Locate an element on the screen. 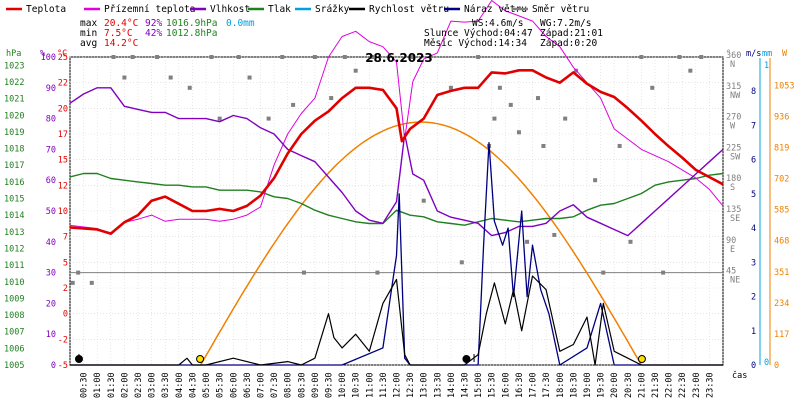  tick-x: 16:00 is located at coordinates (506, 385).